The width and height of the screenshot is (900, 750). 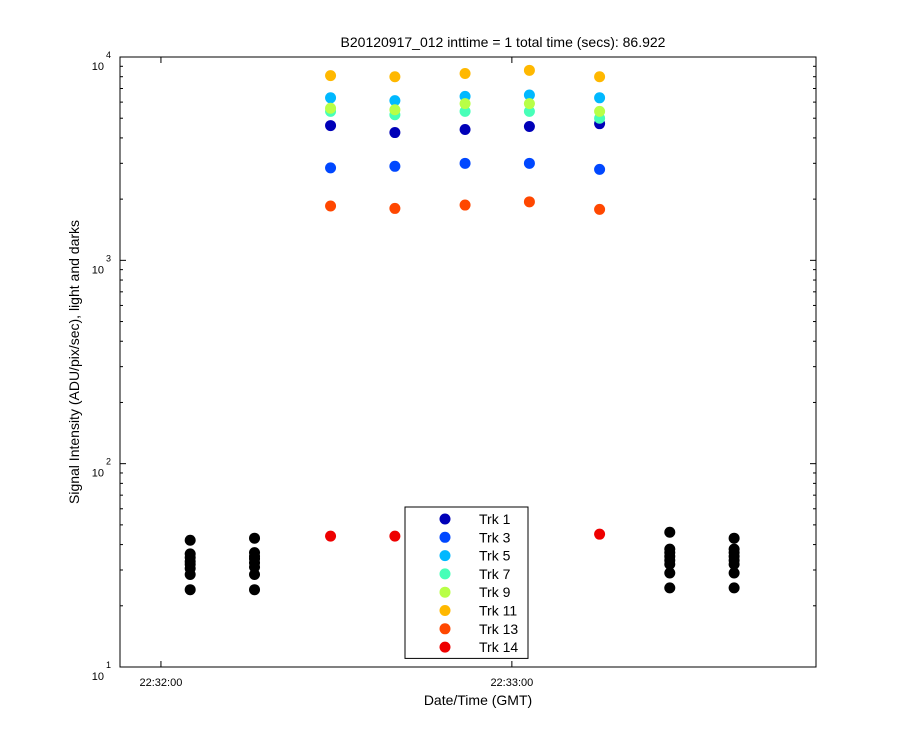 What do you see at coordinates (511, 683) in the screenshot?
I see `x-tick-label: 22:33:00` at bounding box center [511, 683].